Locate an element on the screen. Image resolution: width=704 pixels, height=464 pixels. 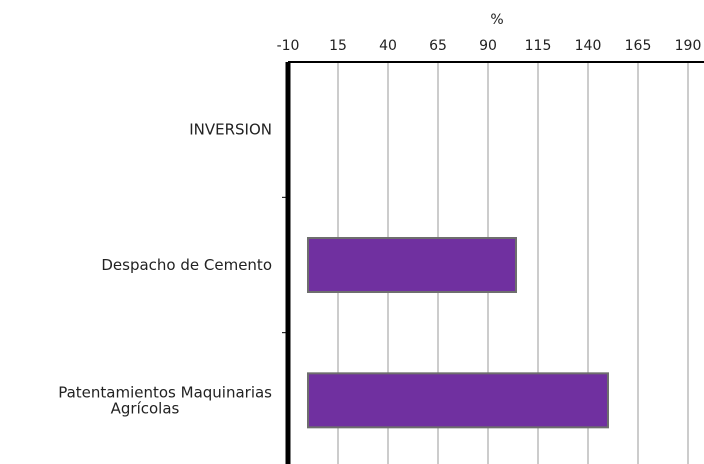
x-axis-unit-label: % is located at coordinates (496, 20).